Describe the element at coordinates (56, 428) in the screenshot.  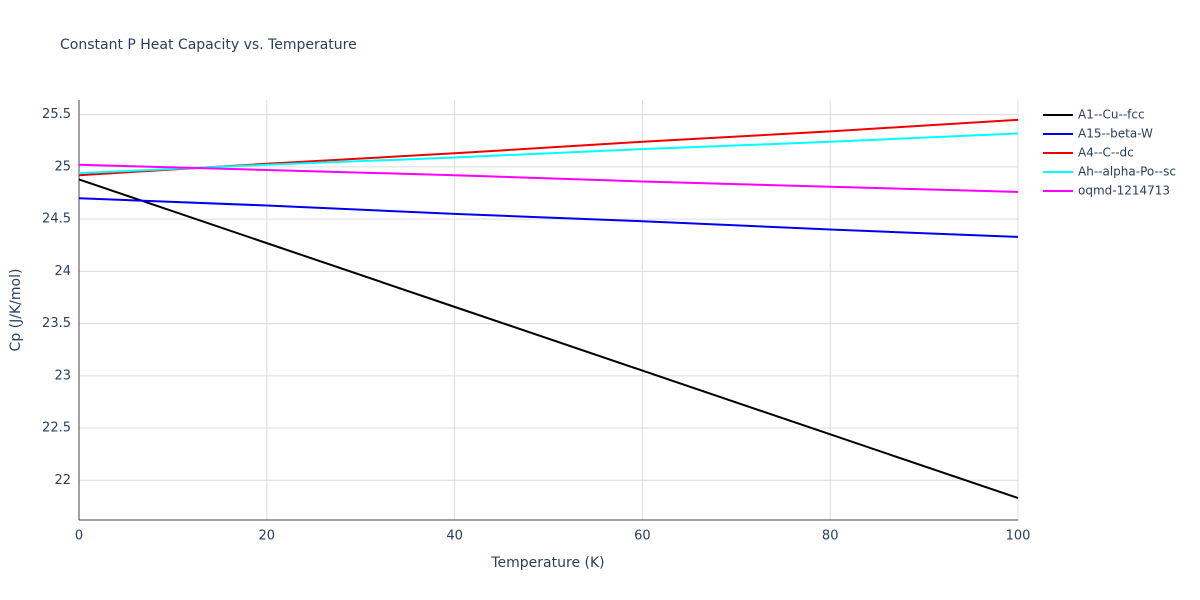
I see `y-tick-label: 22.5` at that location.